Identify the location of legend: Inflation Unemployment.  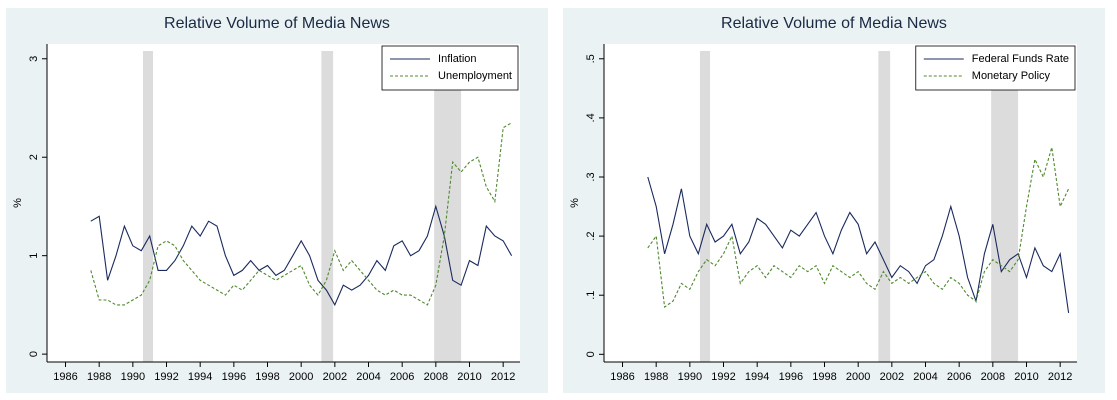
(450, 68).